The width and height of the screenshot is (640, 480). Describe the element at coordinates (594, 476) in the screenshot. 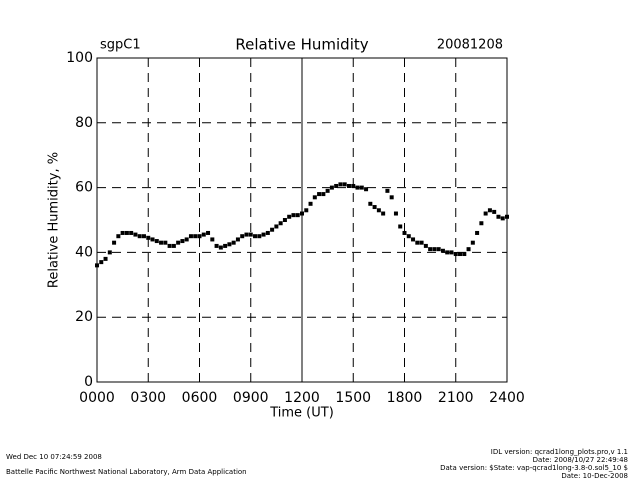

I see `footer-text: Date: 10-Dec-2008` at that location.